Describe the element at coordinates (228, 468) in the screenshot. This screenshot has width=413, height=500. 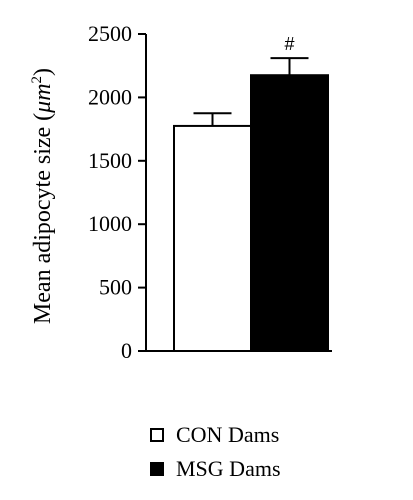
I see `legend-label-msg: MSG Dams` at that location.